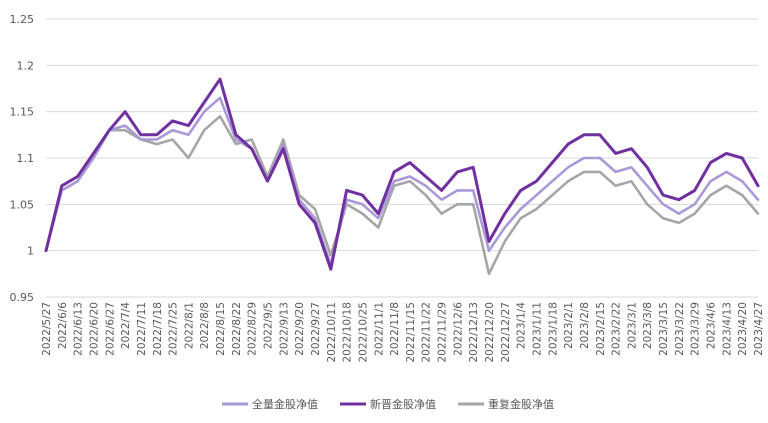 The image size is (768, 423). I want to click on x-tick-label: 2023/1/18, so click(553, 329).